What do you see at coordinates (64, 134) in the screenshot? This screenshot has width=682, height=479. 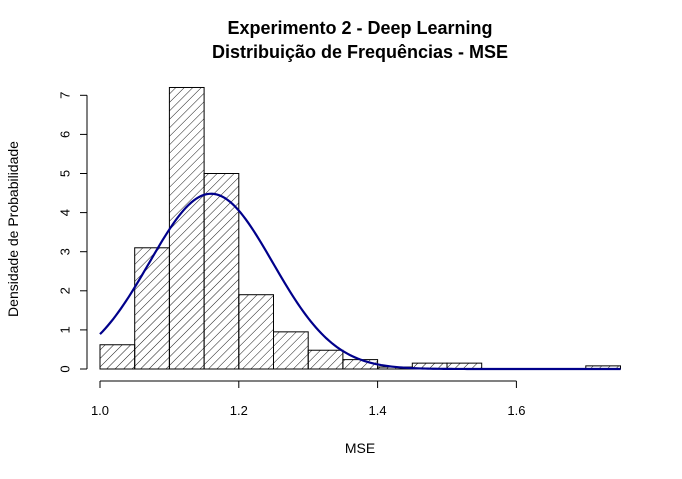 I see `y-tick-label: 6` at bounding box center [64, 134].